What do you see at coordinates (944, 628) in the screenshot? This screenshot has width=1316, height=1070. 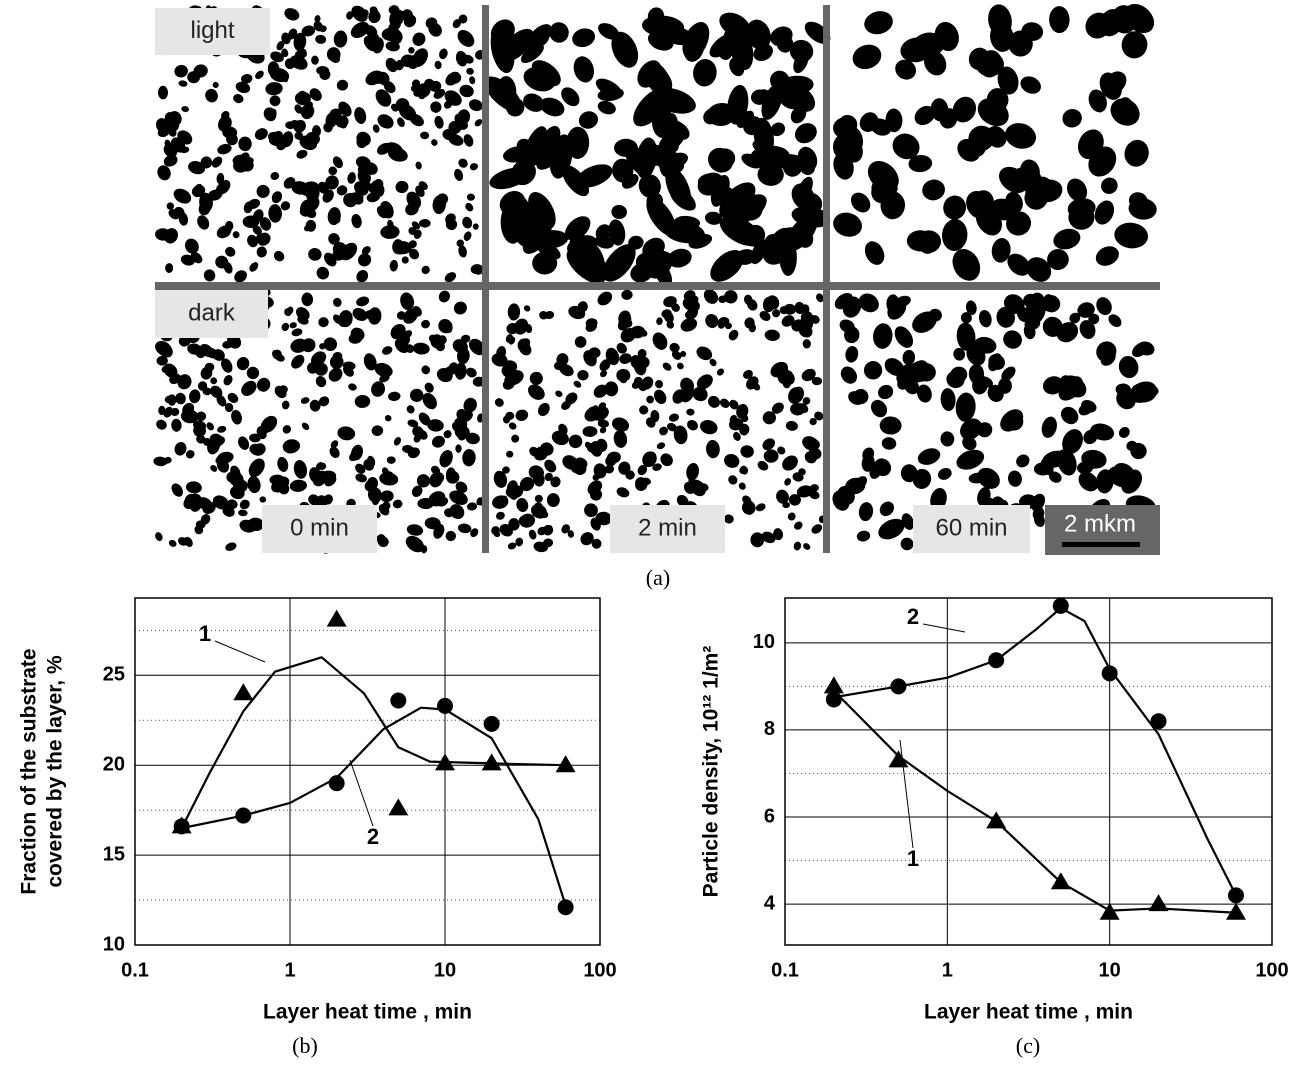 I see `annotation-leader` at bounding box center [944, 628].